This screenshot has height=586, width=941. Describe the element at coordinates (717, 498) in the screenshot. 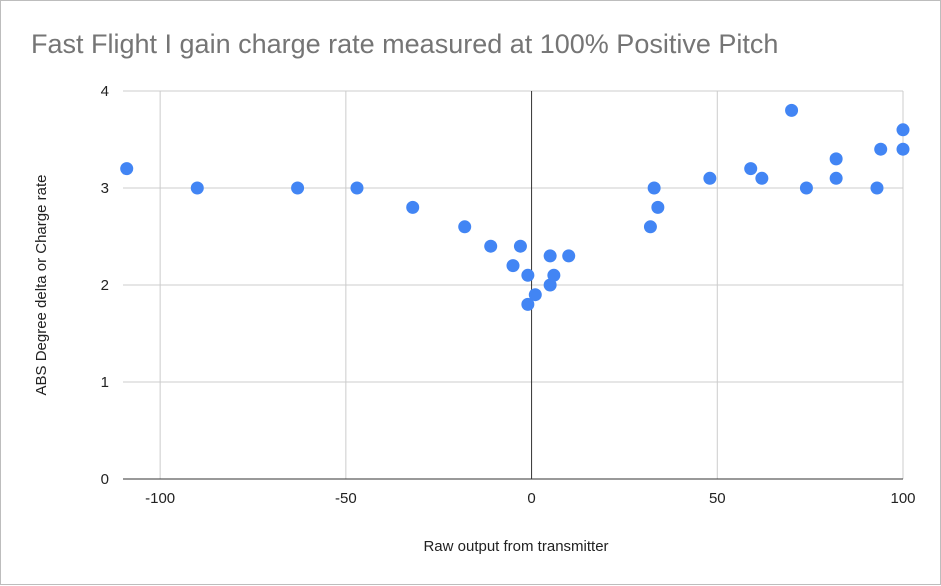

I see `x-tick-label: 50` at that location.